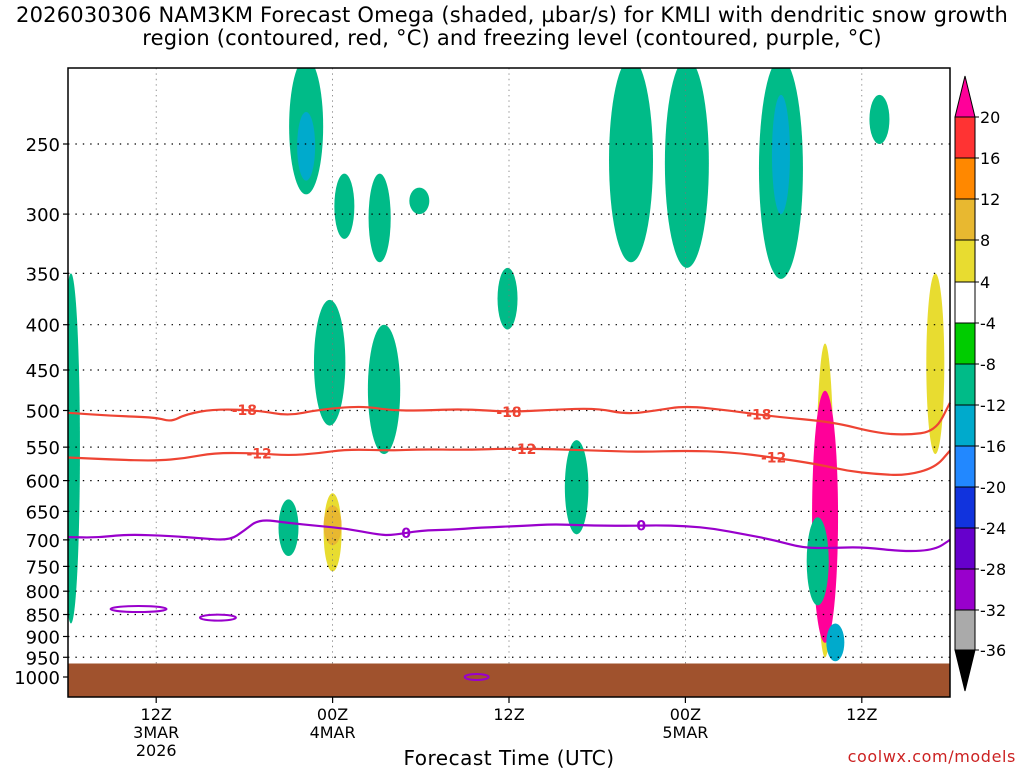 The image size is (1024, 768). Describe the element at coordinates (993, 610) in the screenshot. I see `colorbar-label-12: -32` at that location.